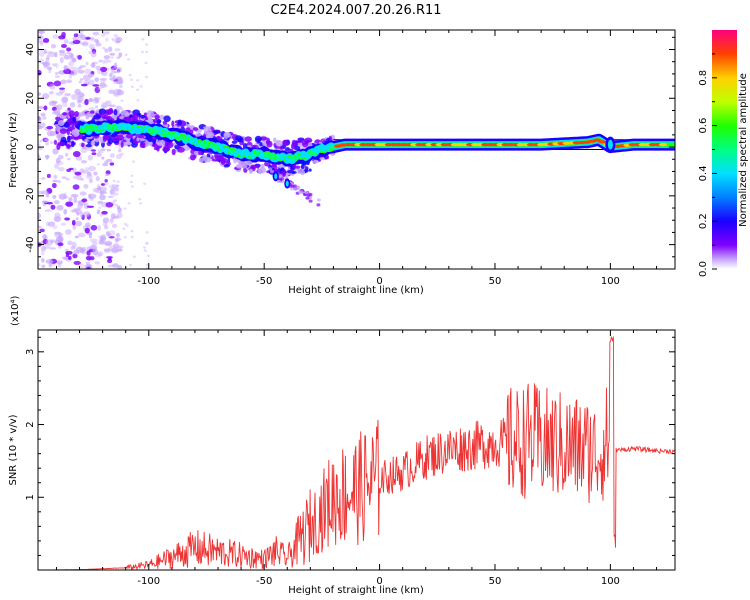 The width and height of the screenshot is (750, 600). Describe the element at coordinates (30, 196) in the screenshot. I see `y-tick-label: -20` at that location.